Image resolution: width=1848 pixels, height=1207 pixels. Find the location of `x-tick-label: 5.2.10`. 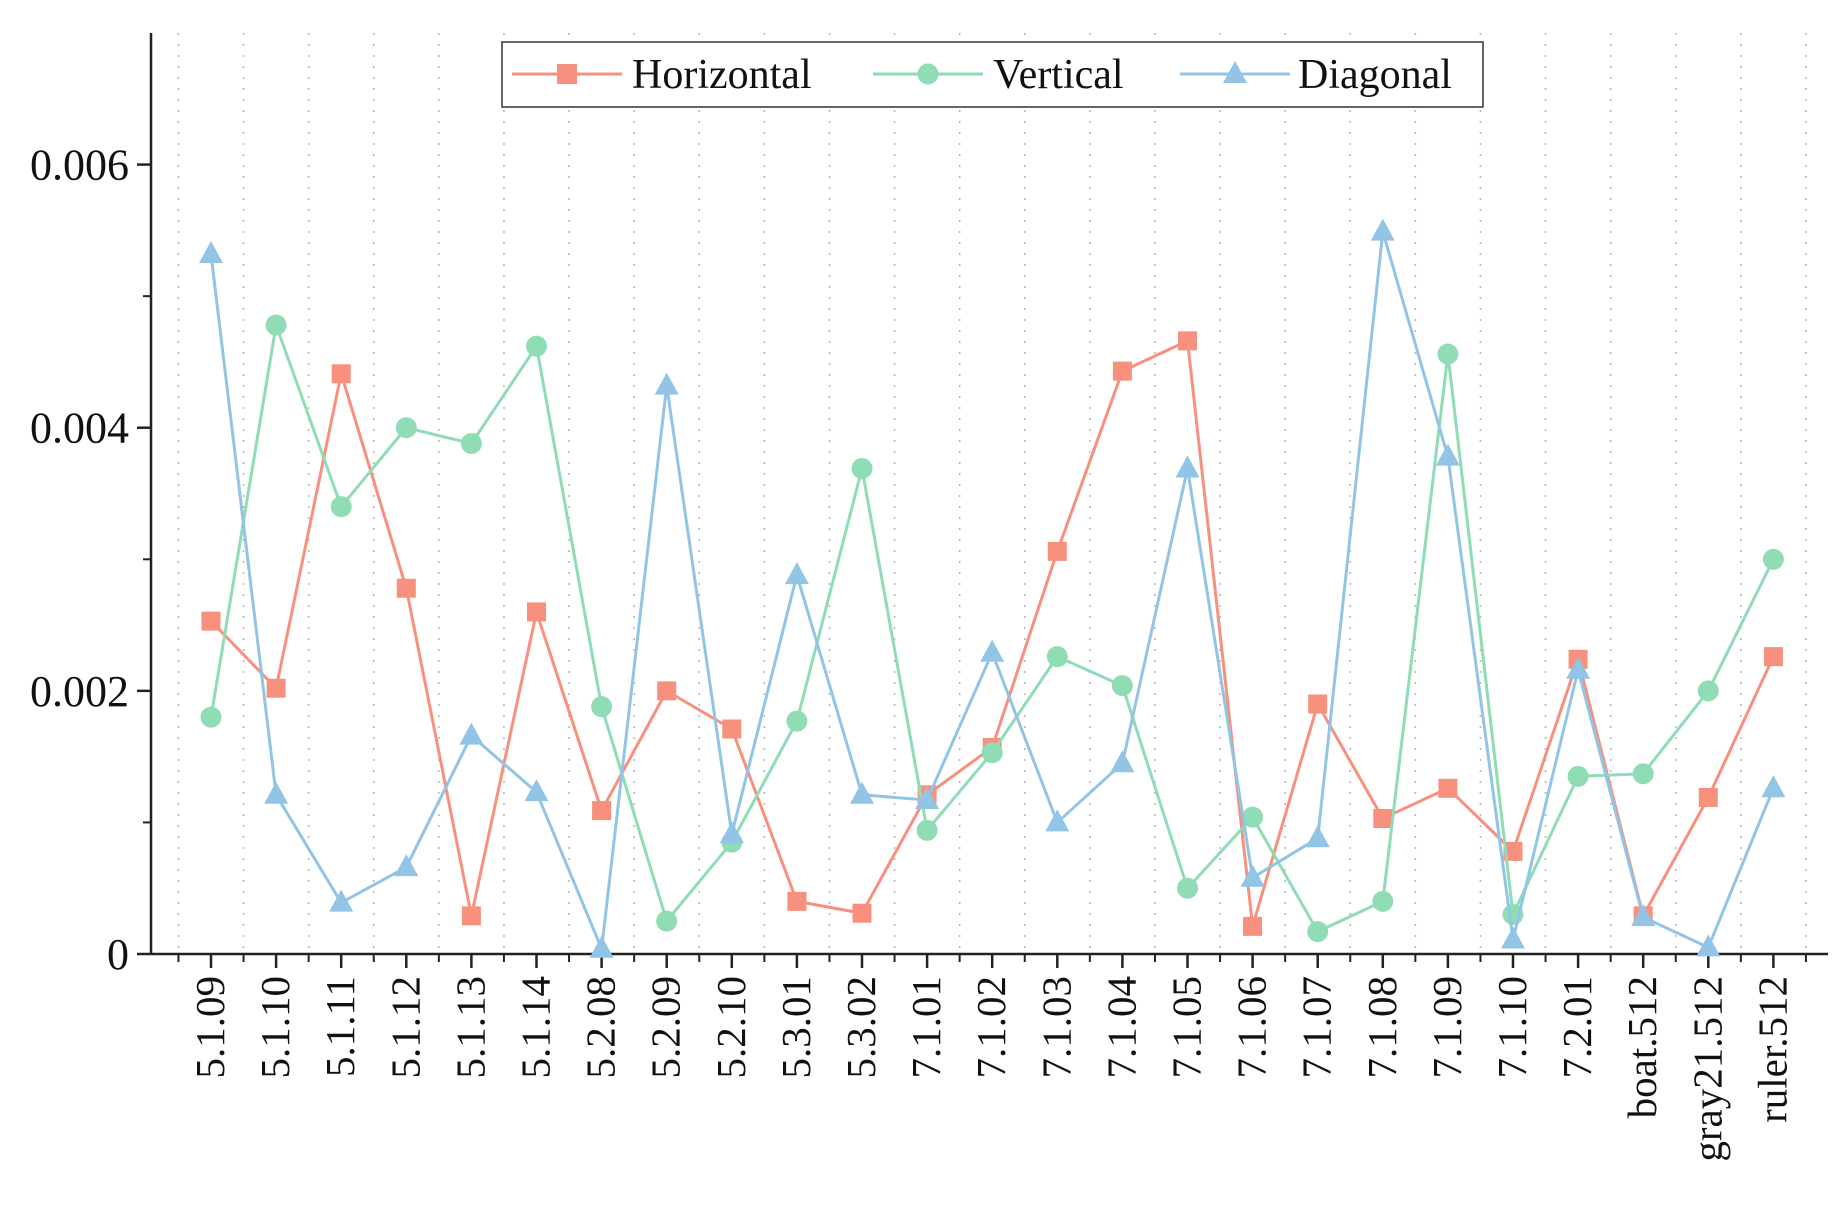

x-tick-label: 5.2.10 is located at coordinates (731, 1027).